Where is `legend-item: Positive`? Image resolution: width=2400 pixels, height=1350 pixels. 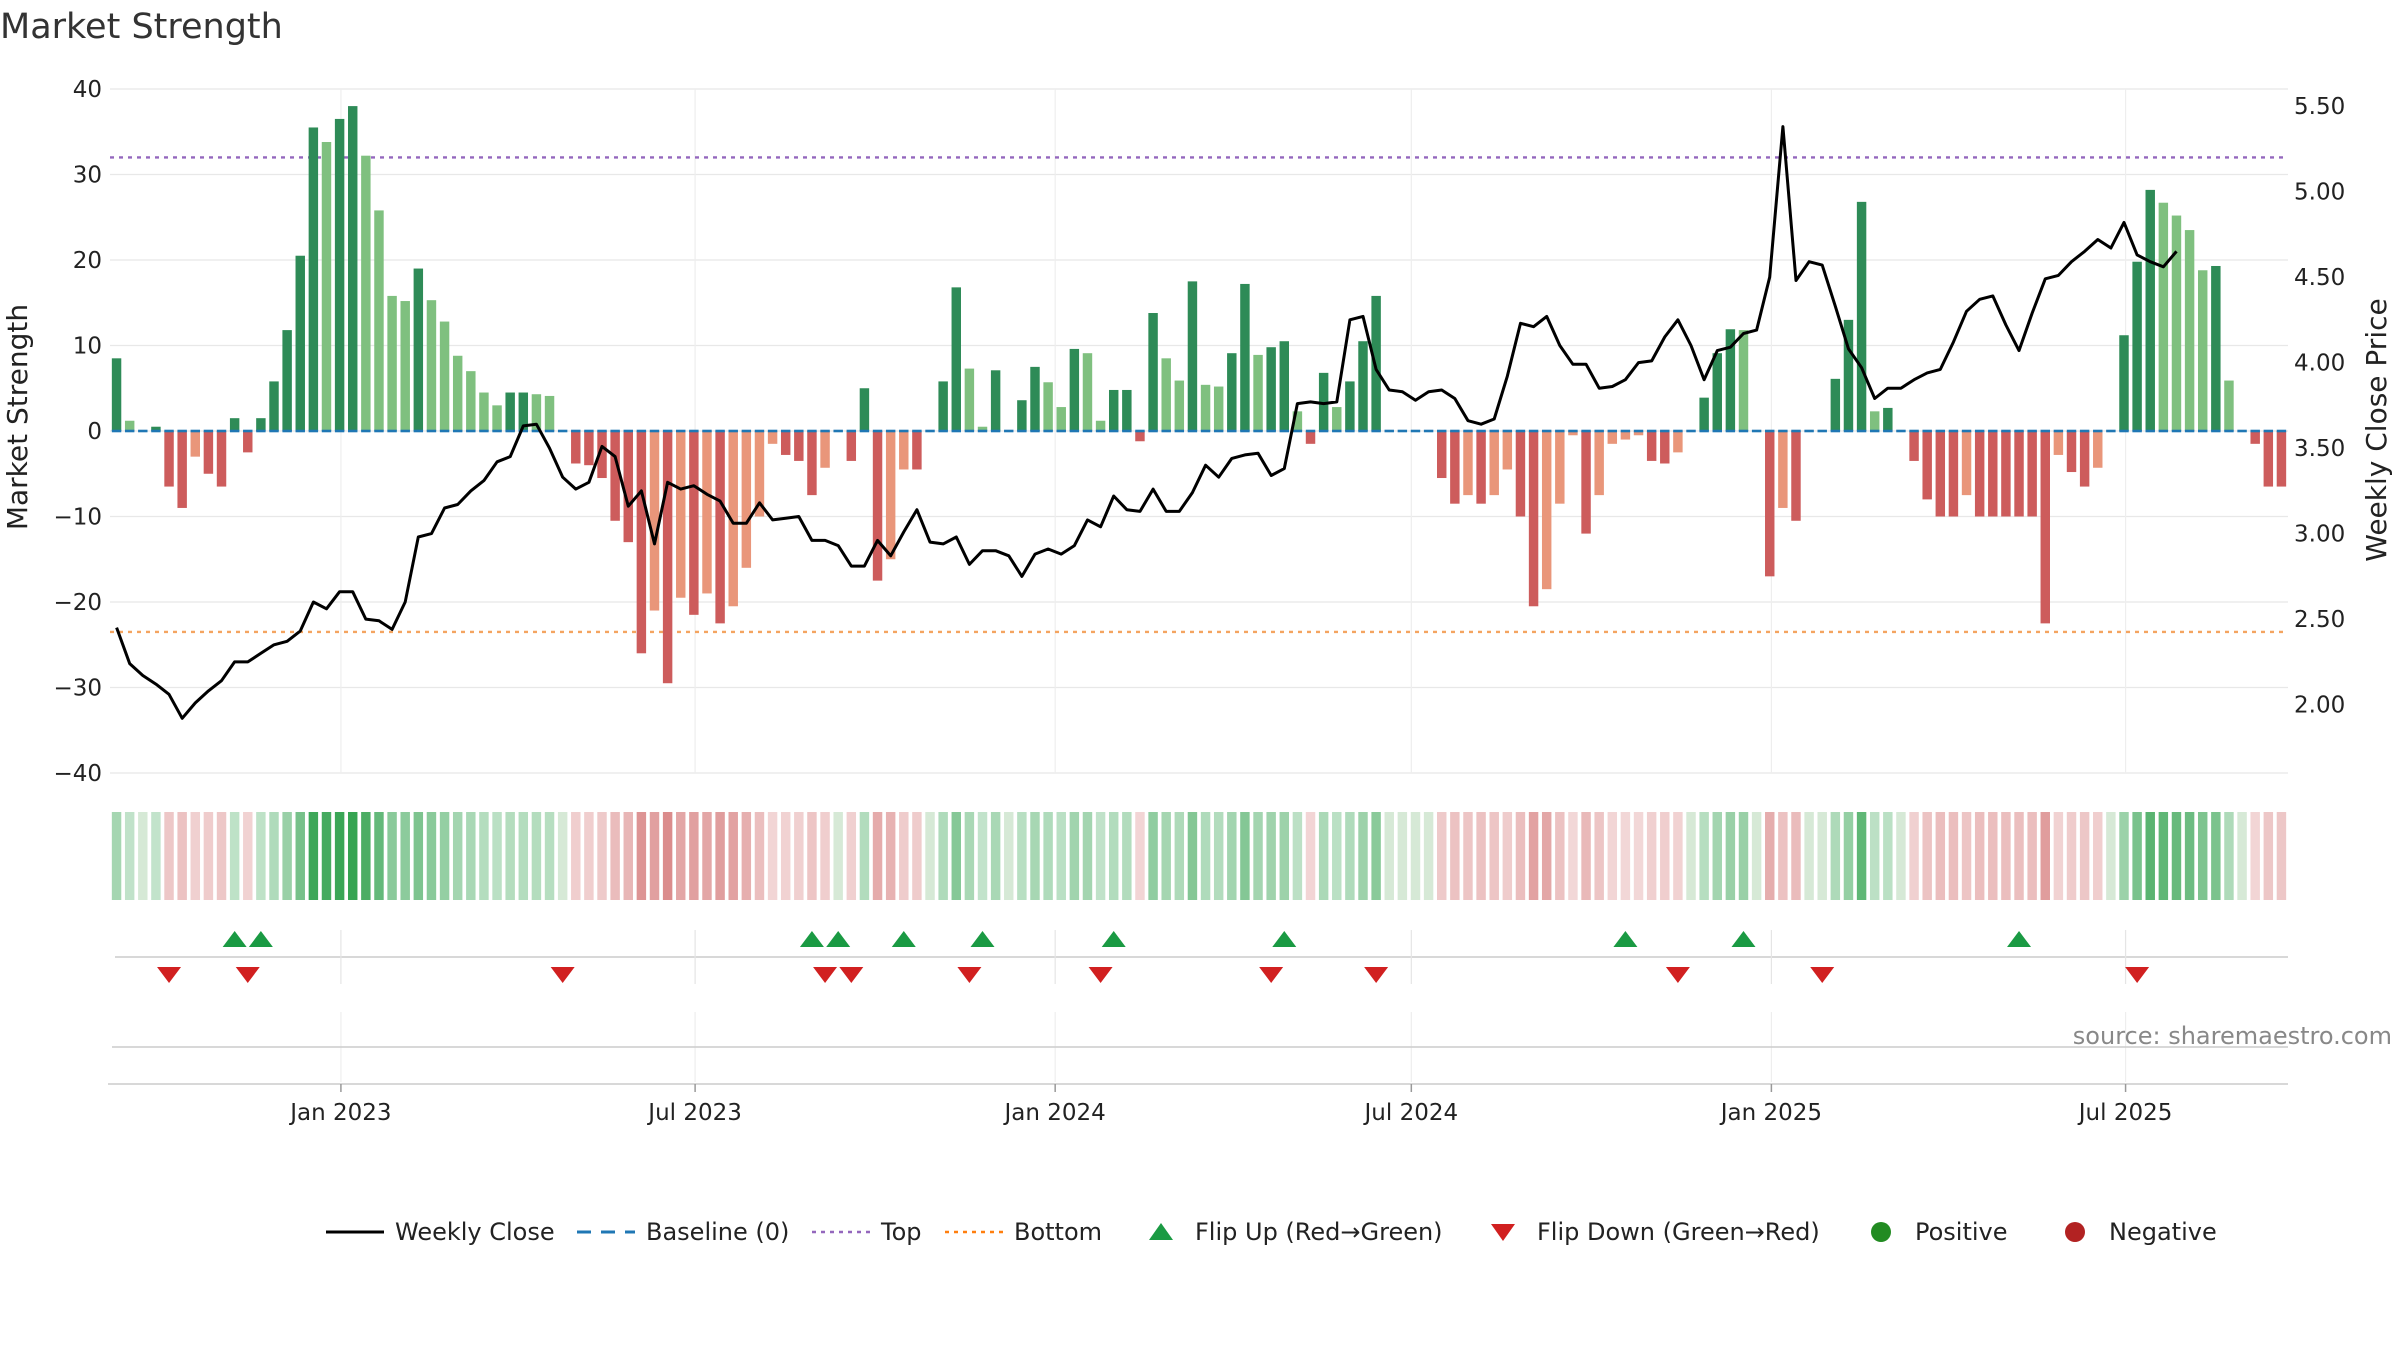
legend-item: Positive is located at coordinates (1939, 1232).